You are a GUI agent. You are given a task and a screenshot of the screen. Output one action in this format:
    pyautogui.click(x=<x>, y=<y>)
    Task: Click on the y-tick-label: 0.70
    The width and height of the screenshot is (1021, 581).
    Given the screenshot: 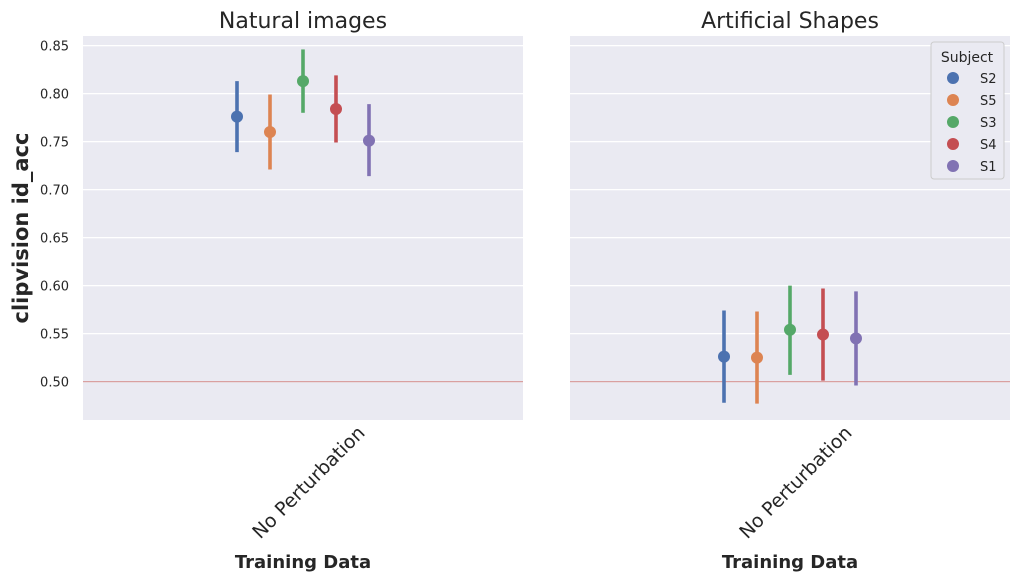 What is the action you would take?
    pyautogui.click(x=54, y=191)
    